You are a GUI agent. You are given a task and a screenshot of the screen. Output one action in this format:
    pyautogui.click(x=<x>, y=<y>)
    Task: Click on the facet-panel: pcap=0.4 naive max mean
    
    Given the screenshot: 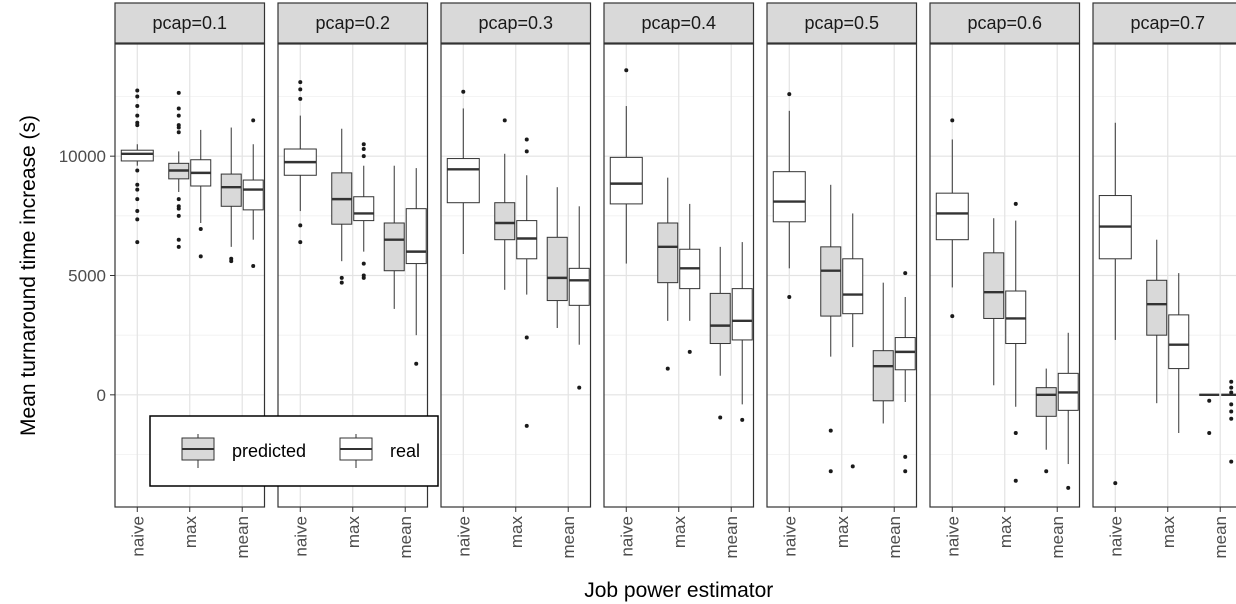 What is the action you would take?
    pyautogui.click(x=679, y=280)
    